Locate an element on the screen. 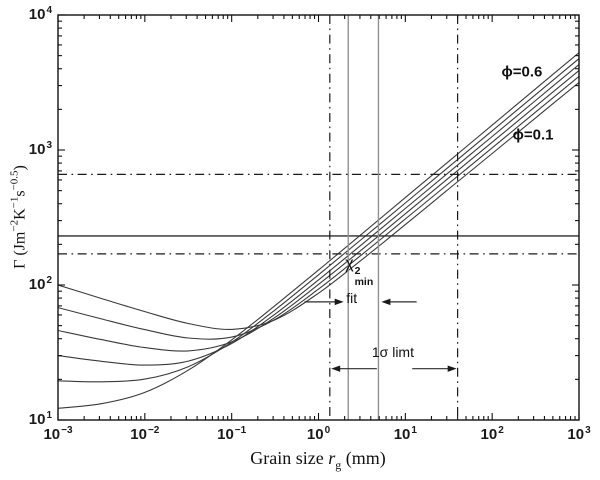  y-tick-label-10e3: 103 is located at coordinates (40, 149).